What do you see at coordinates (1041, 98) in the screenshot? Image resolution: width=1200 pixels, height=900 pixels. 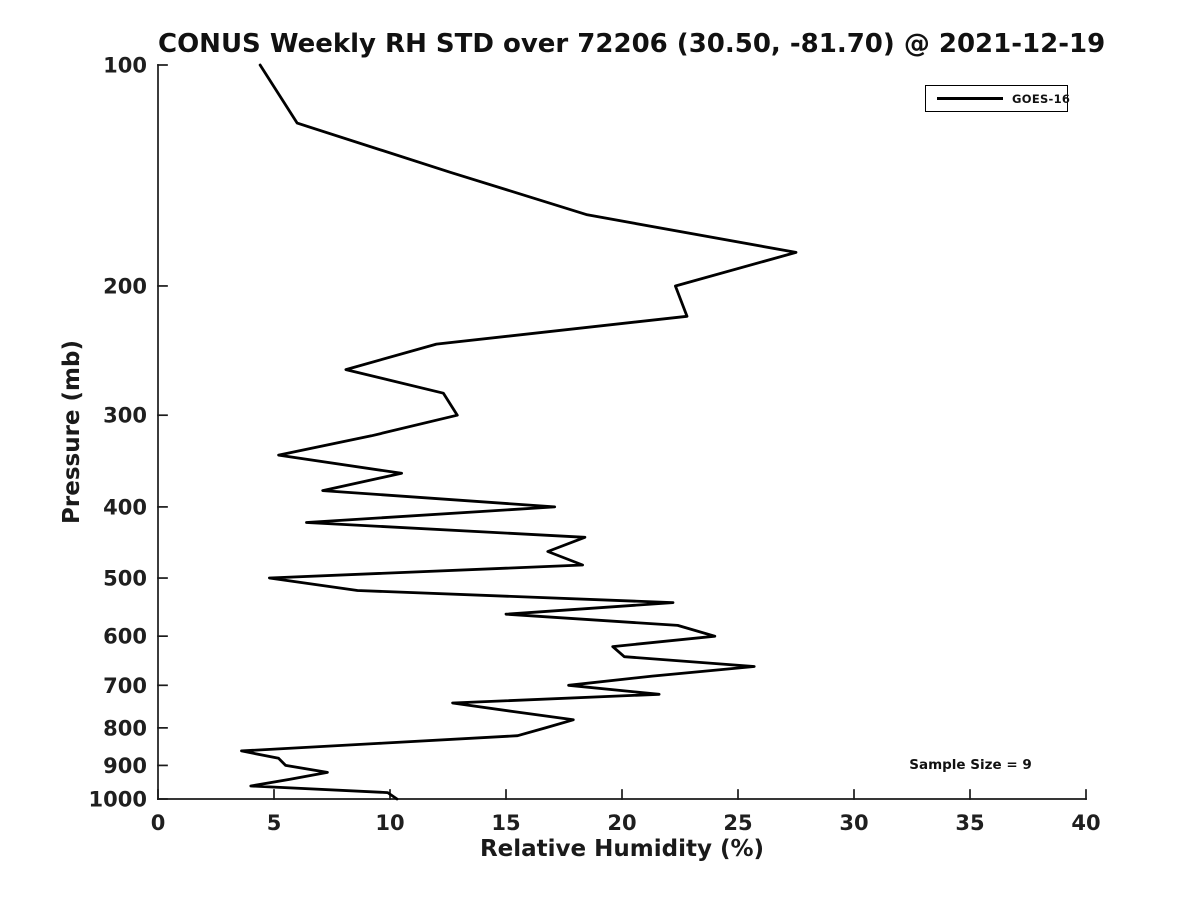 I see `legend-label: GOES-16` at bounding box center [1041, 98].